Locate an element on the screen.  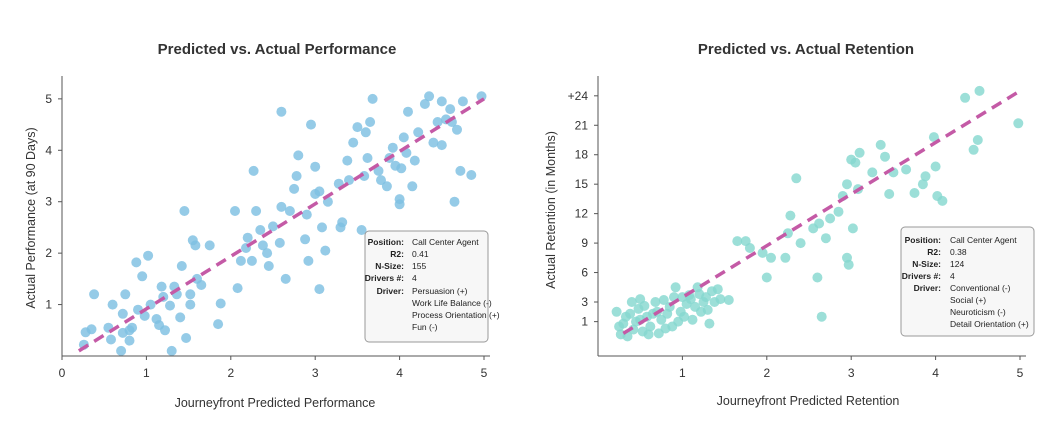
retention-y-tick-label: +24 is located at coordinates (578, 96).